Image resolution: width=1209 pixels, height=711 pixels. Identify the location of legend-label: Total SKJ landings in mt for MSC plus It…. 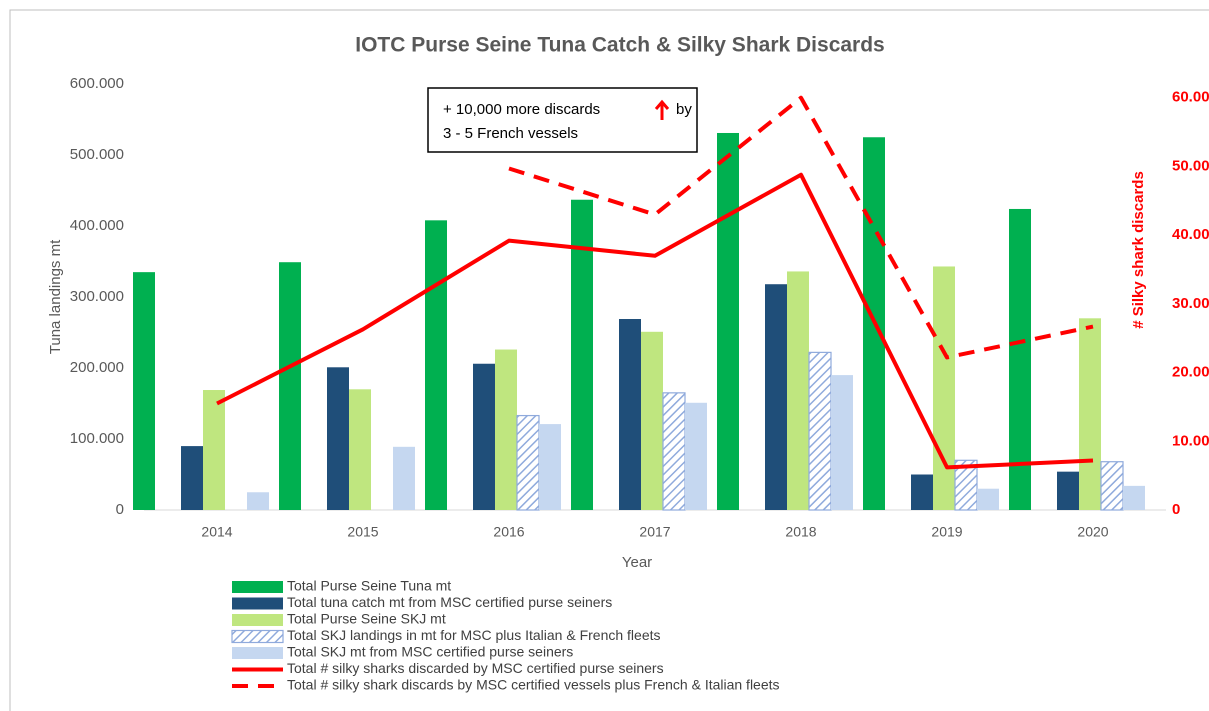
(474, 635).